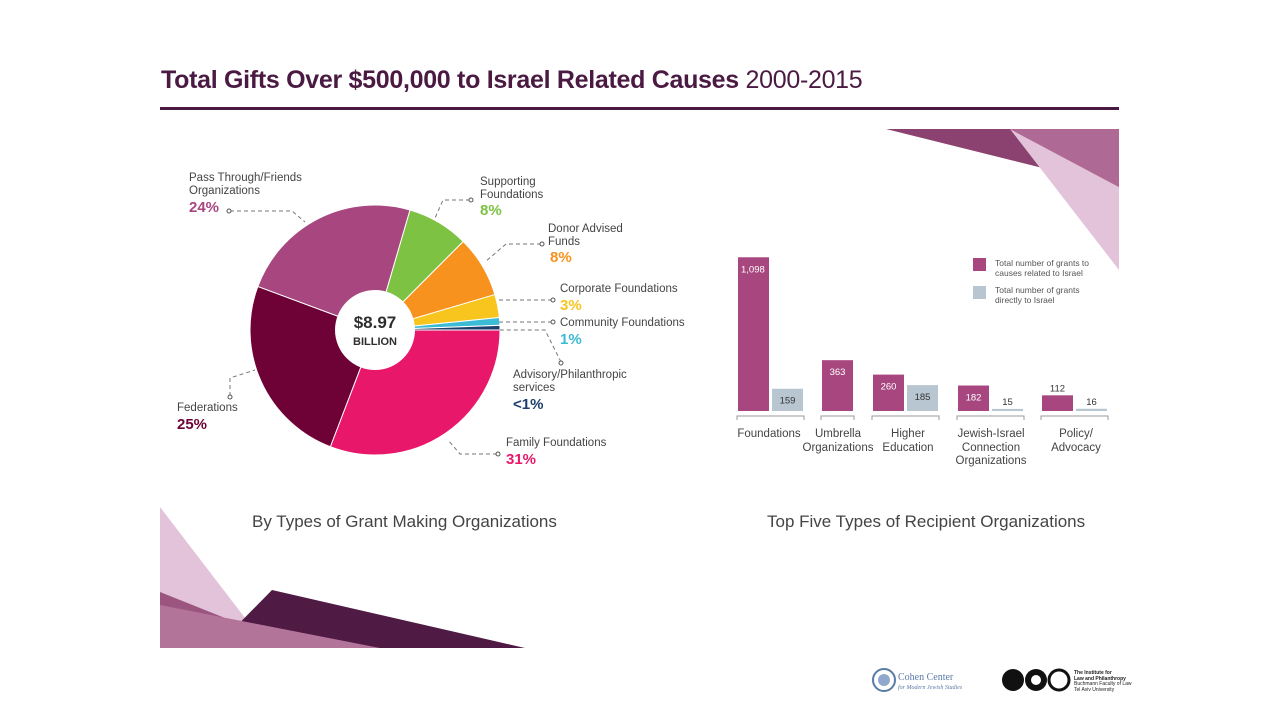  Describe the element at coordinates (1076, 434) in the screenshot. I see `category-line: Policy/` at that location.